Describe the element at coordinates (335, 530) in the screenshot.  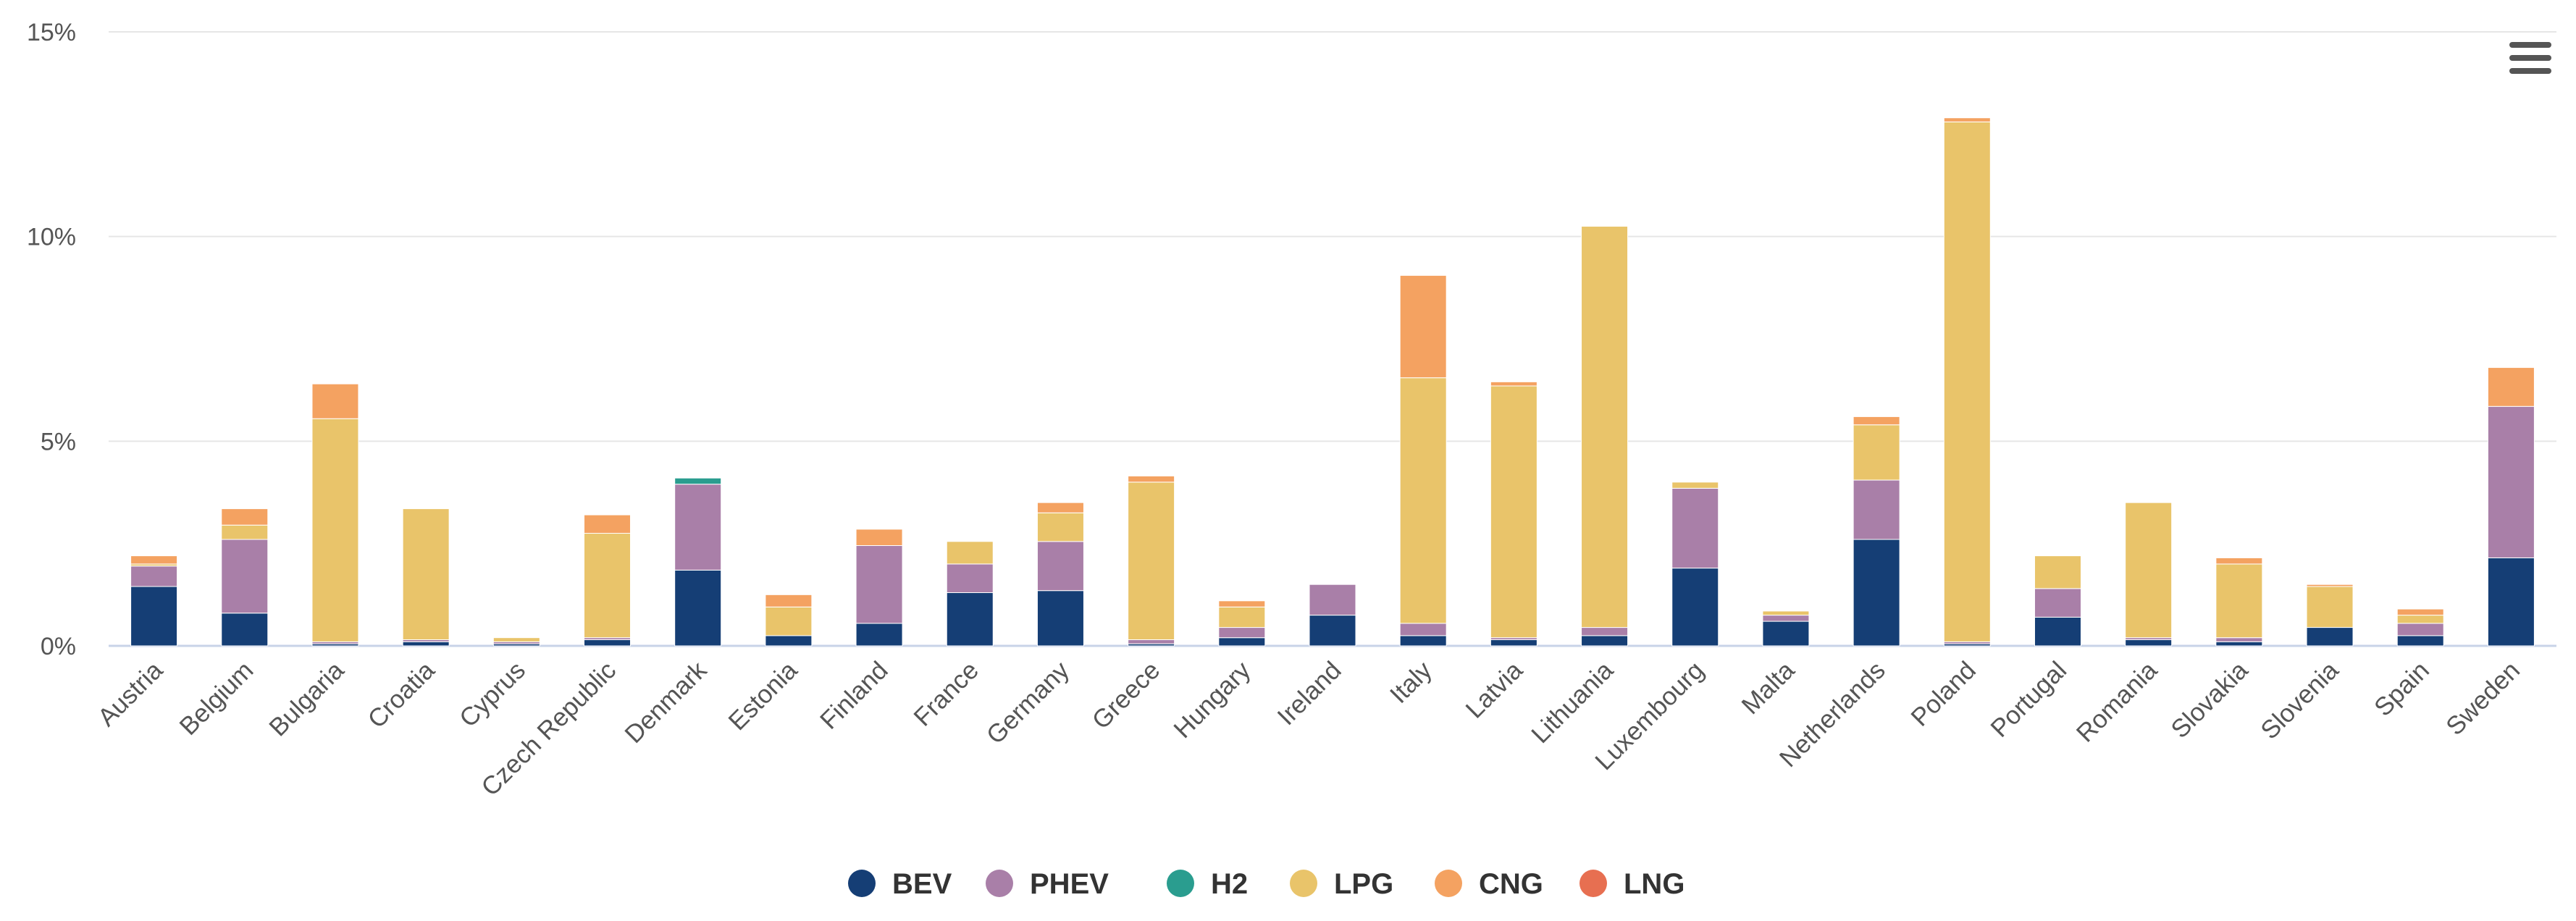
I see `bar-bulgaria-lpg` at that location.